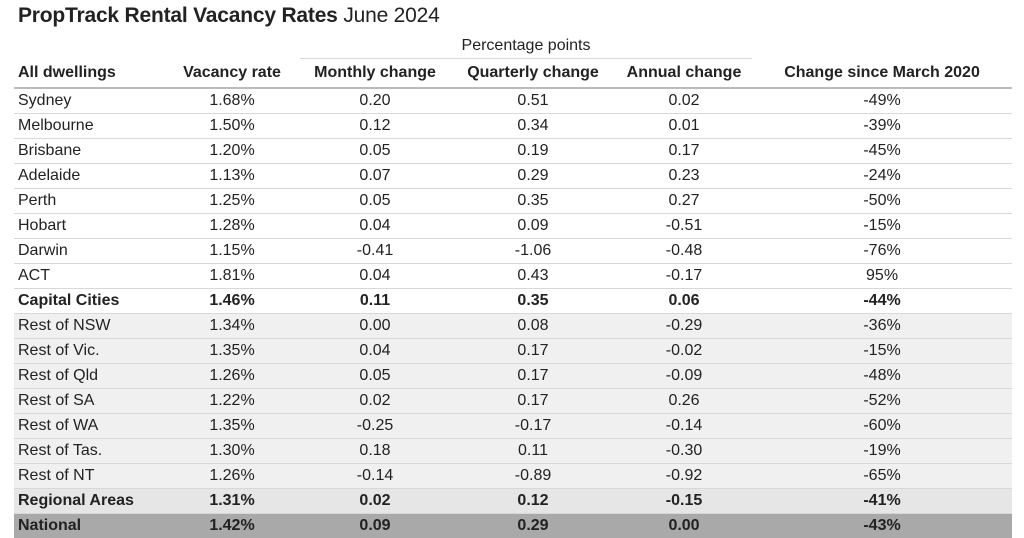 This screenshot has width=1024, height=538. Describe the element at coordinates (533, 251) in the screenshot. I see `table-cell: -1.06` at that location.